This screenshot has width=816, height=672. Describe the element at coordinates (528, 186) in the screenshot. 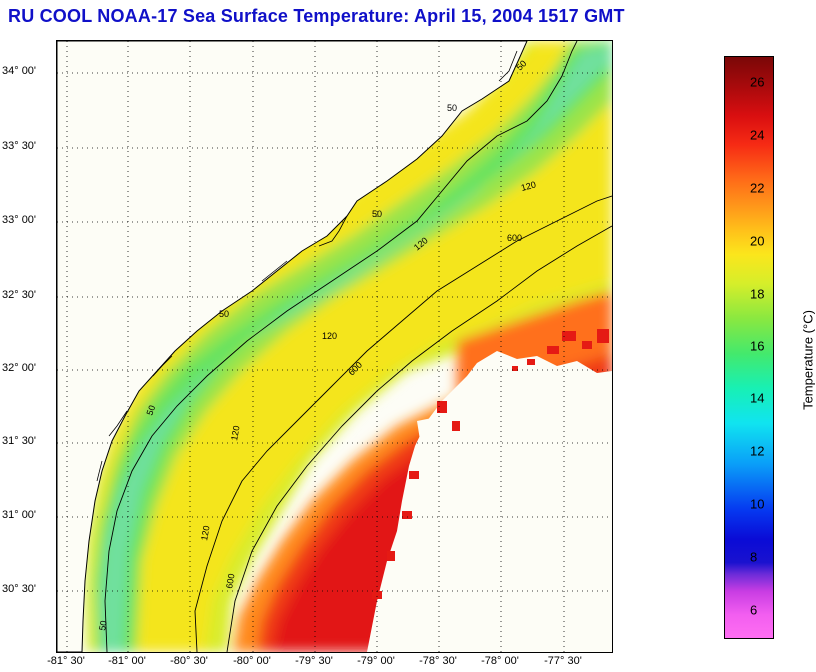

I see `isobath-label-120a: 120` at that location.